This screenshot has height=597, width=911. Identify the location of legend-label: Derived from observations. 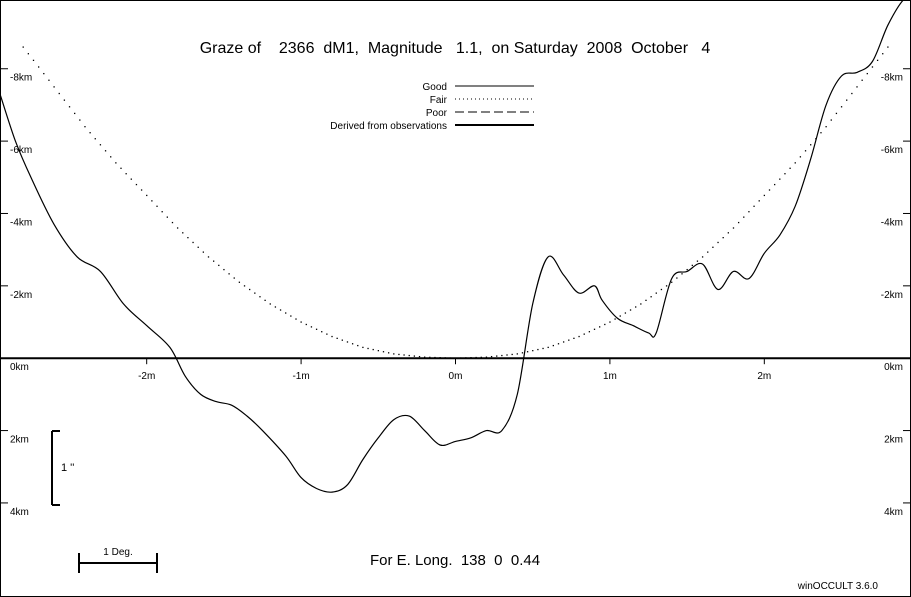
(388, 126).